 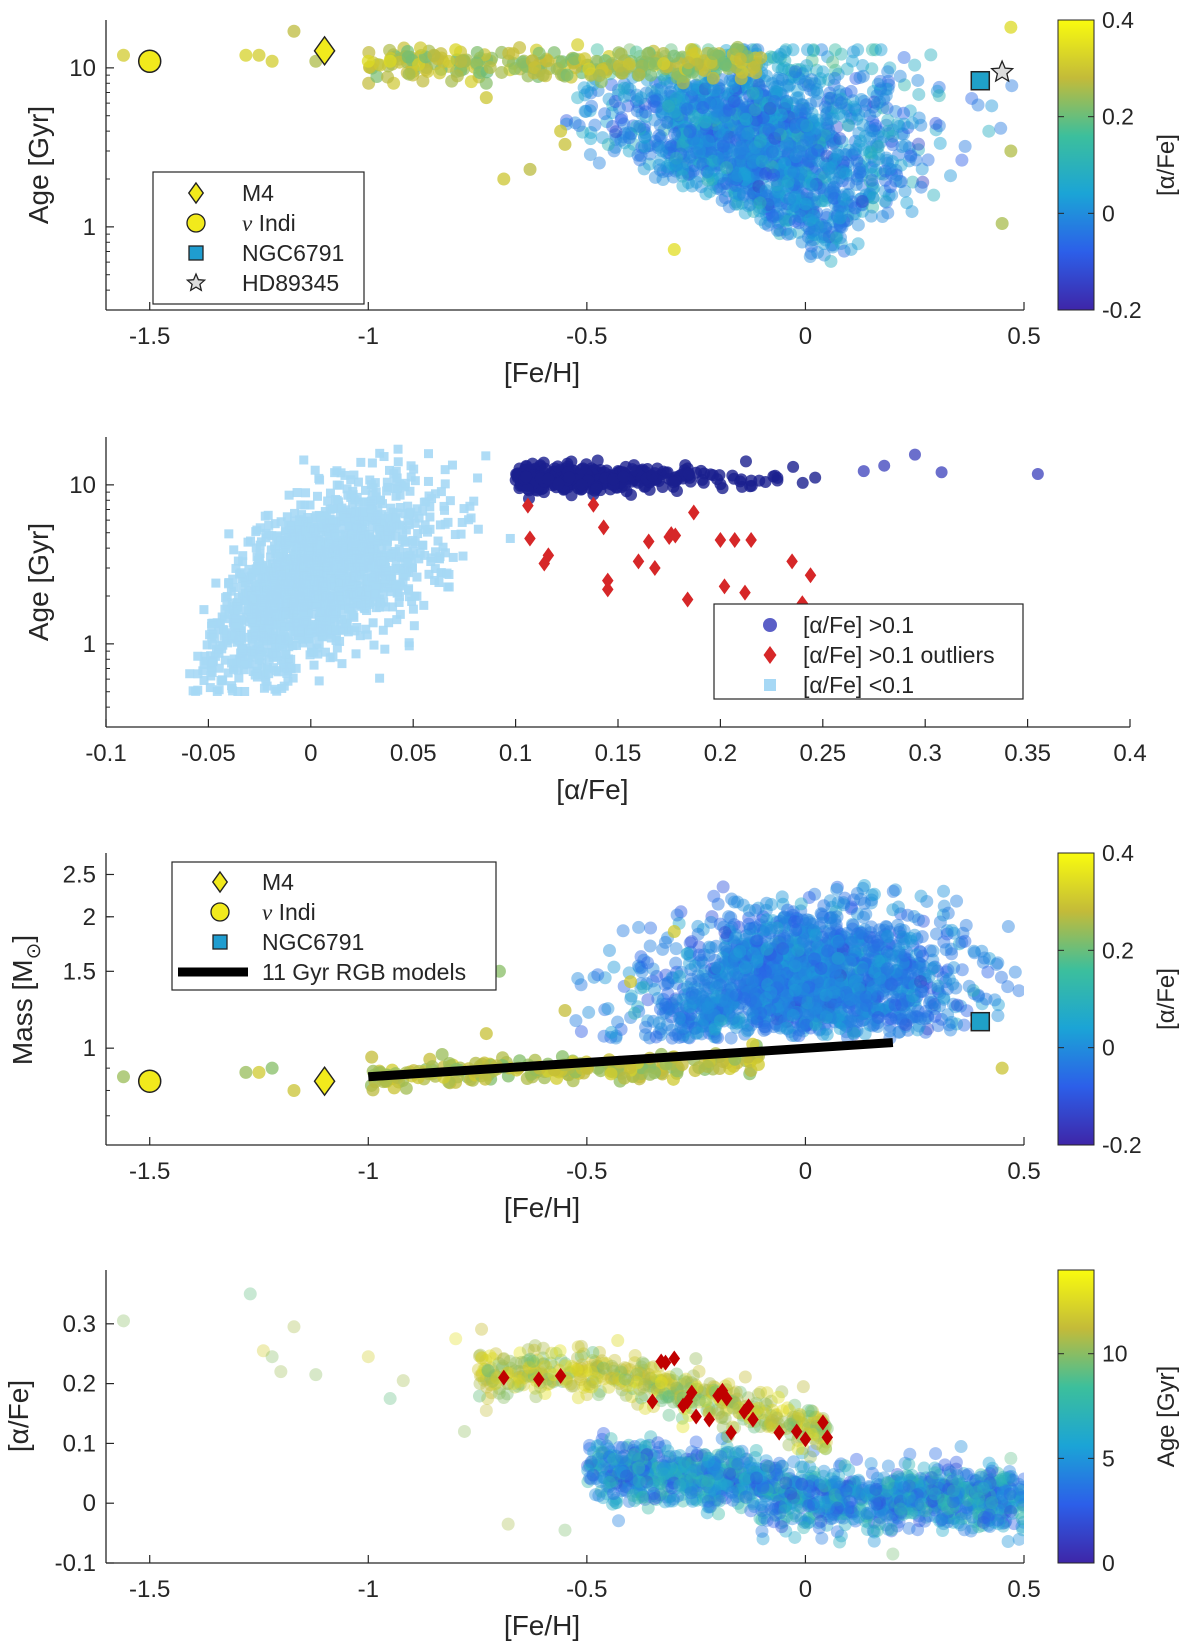 I want to click on high-alpha-point, so click(x=532, y=463).